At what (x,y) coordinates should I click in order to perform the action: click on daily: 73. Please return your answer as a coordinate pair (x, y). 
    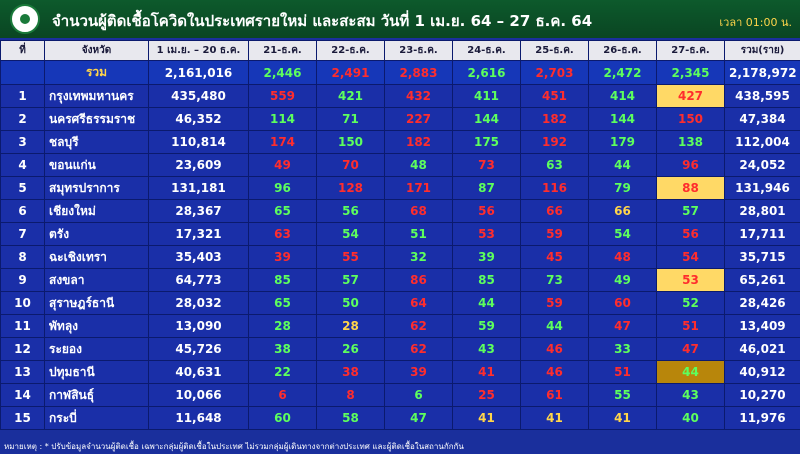
    Looking at the image, I should click on (486, 165).